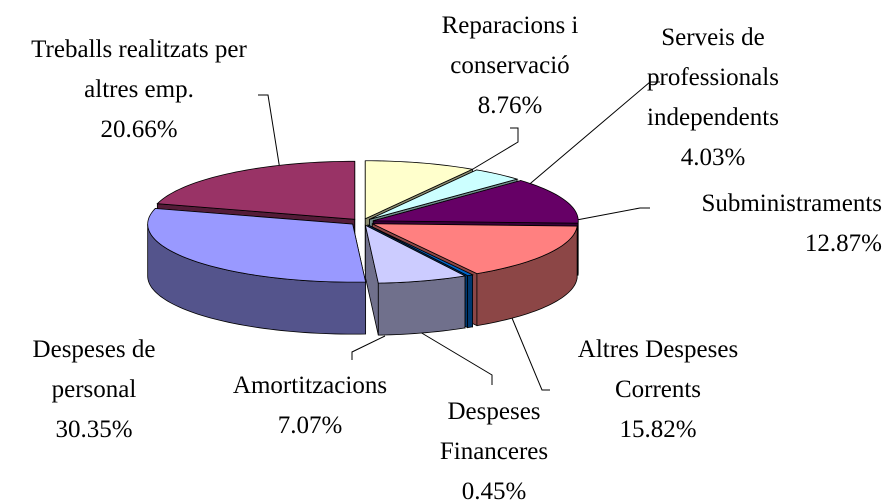 The image size is (887, 504). What do you see at coordinates (791, 203) in the screenshot?
I see `category-label: Subministraments` at bounding box center [791, 203].